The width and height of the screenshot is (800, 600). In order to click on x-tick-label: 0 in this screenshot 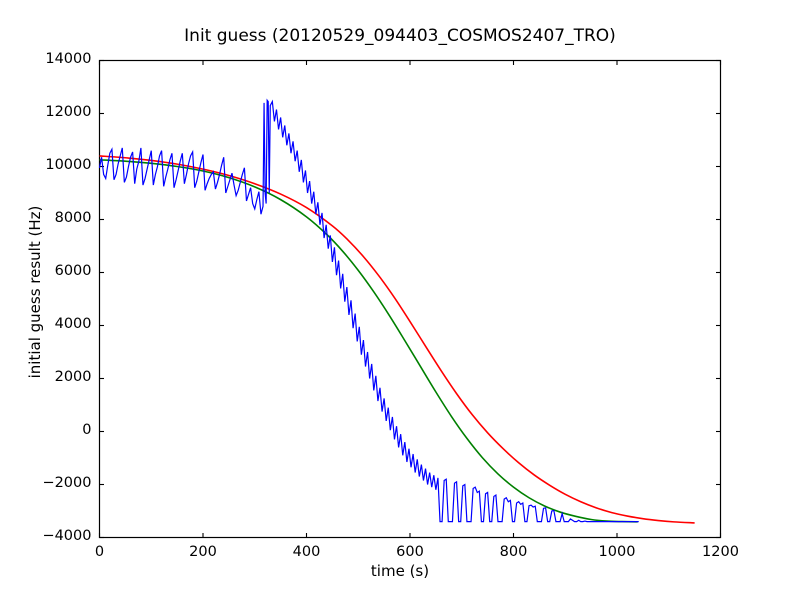, I will do `click(99, 551)`.